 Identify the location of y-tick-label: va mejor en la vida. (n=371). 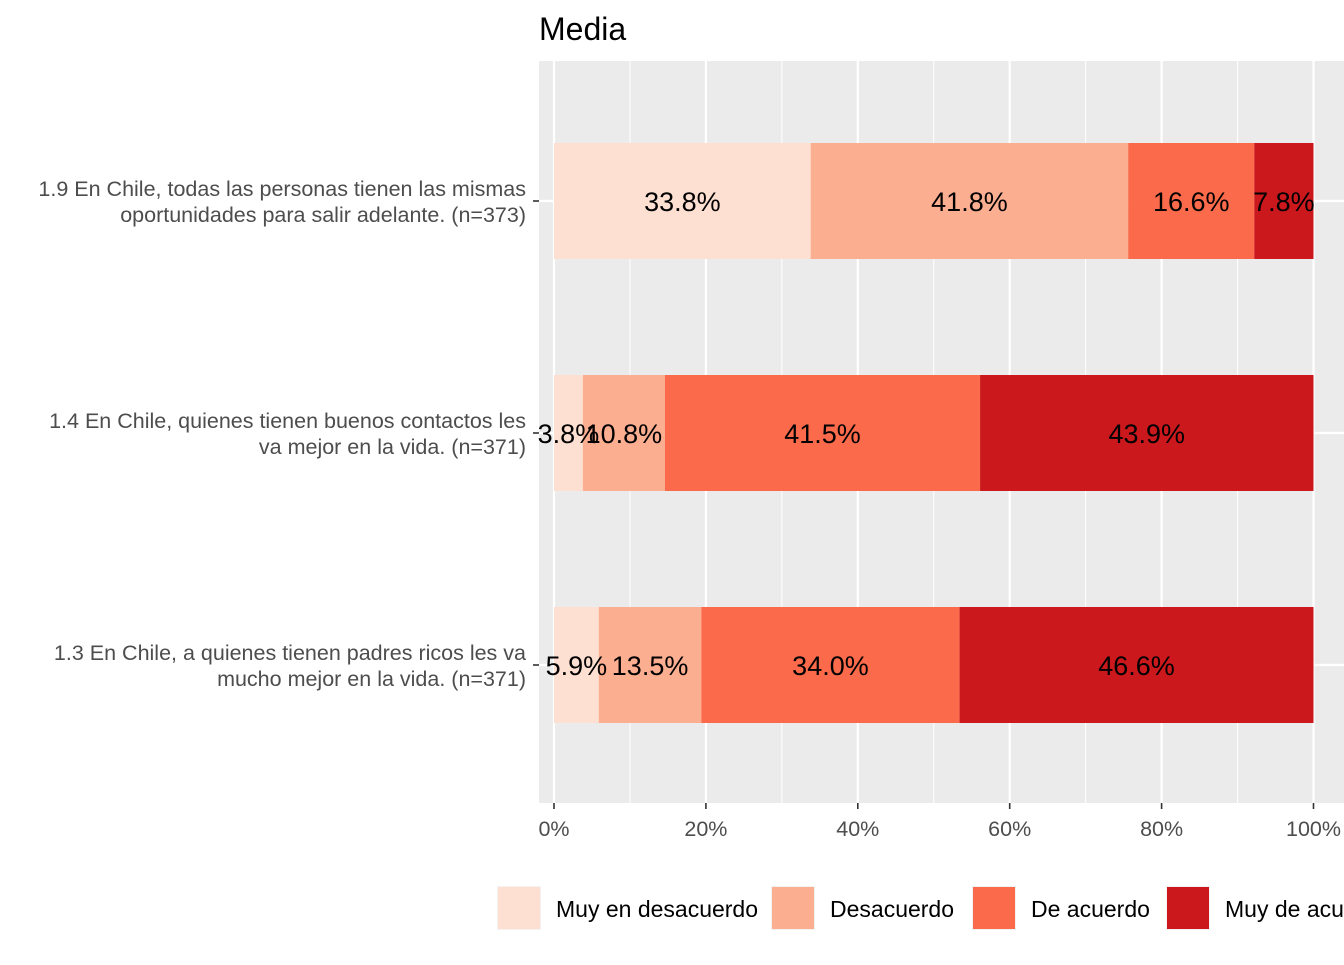
(392, 447).